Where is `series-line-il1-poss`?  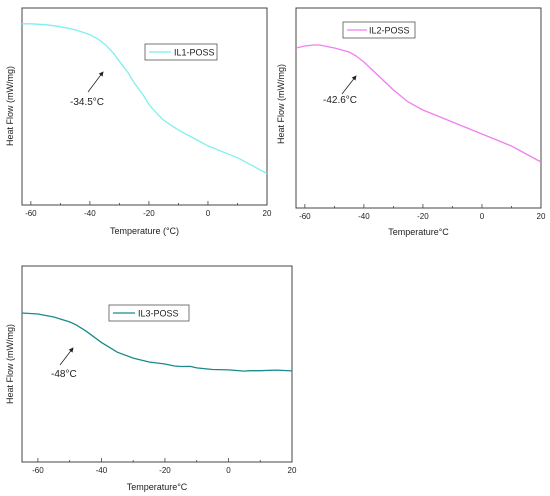 series-line-il1-poss is located at coordinates (145, 99).